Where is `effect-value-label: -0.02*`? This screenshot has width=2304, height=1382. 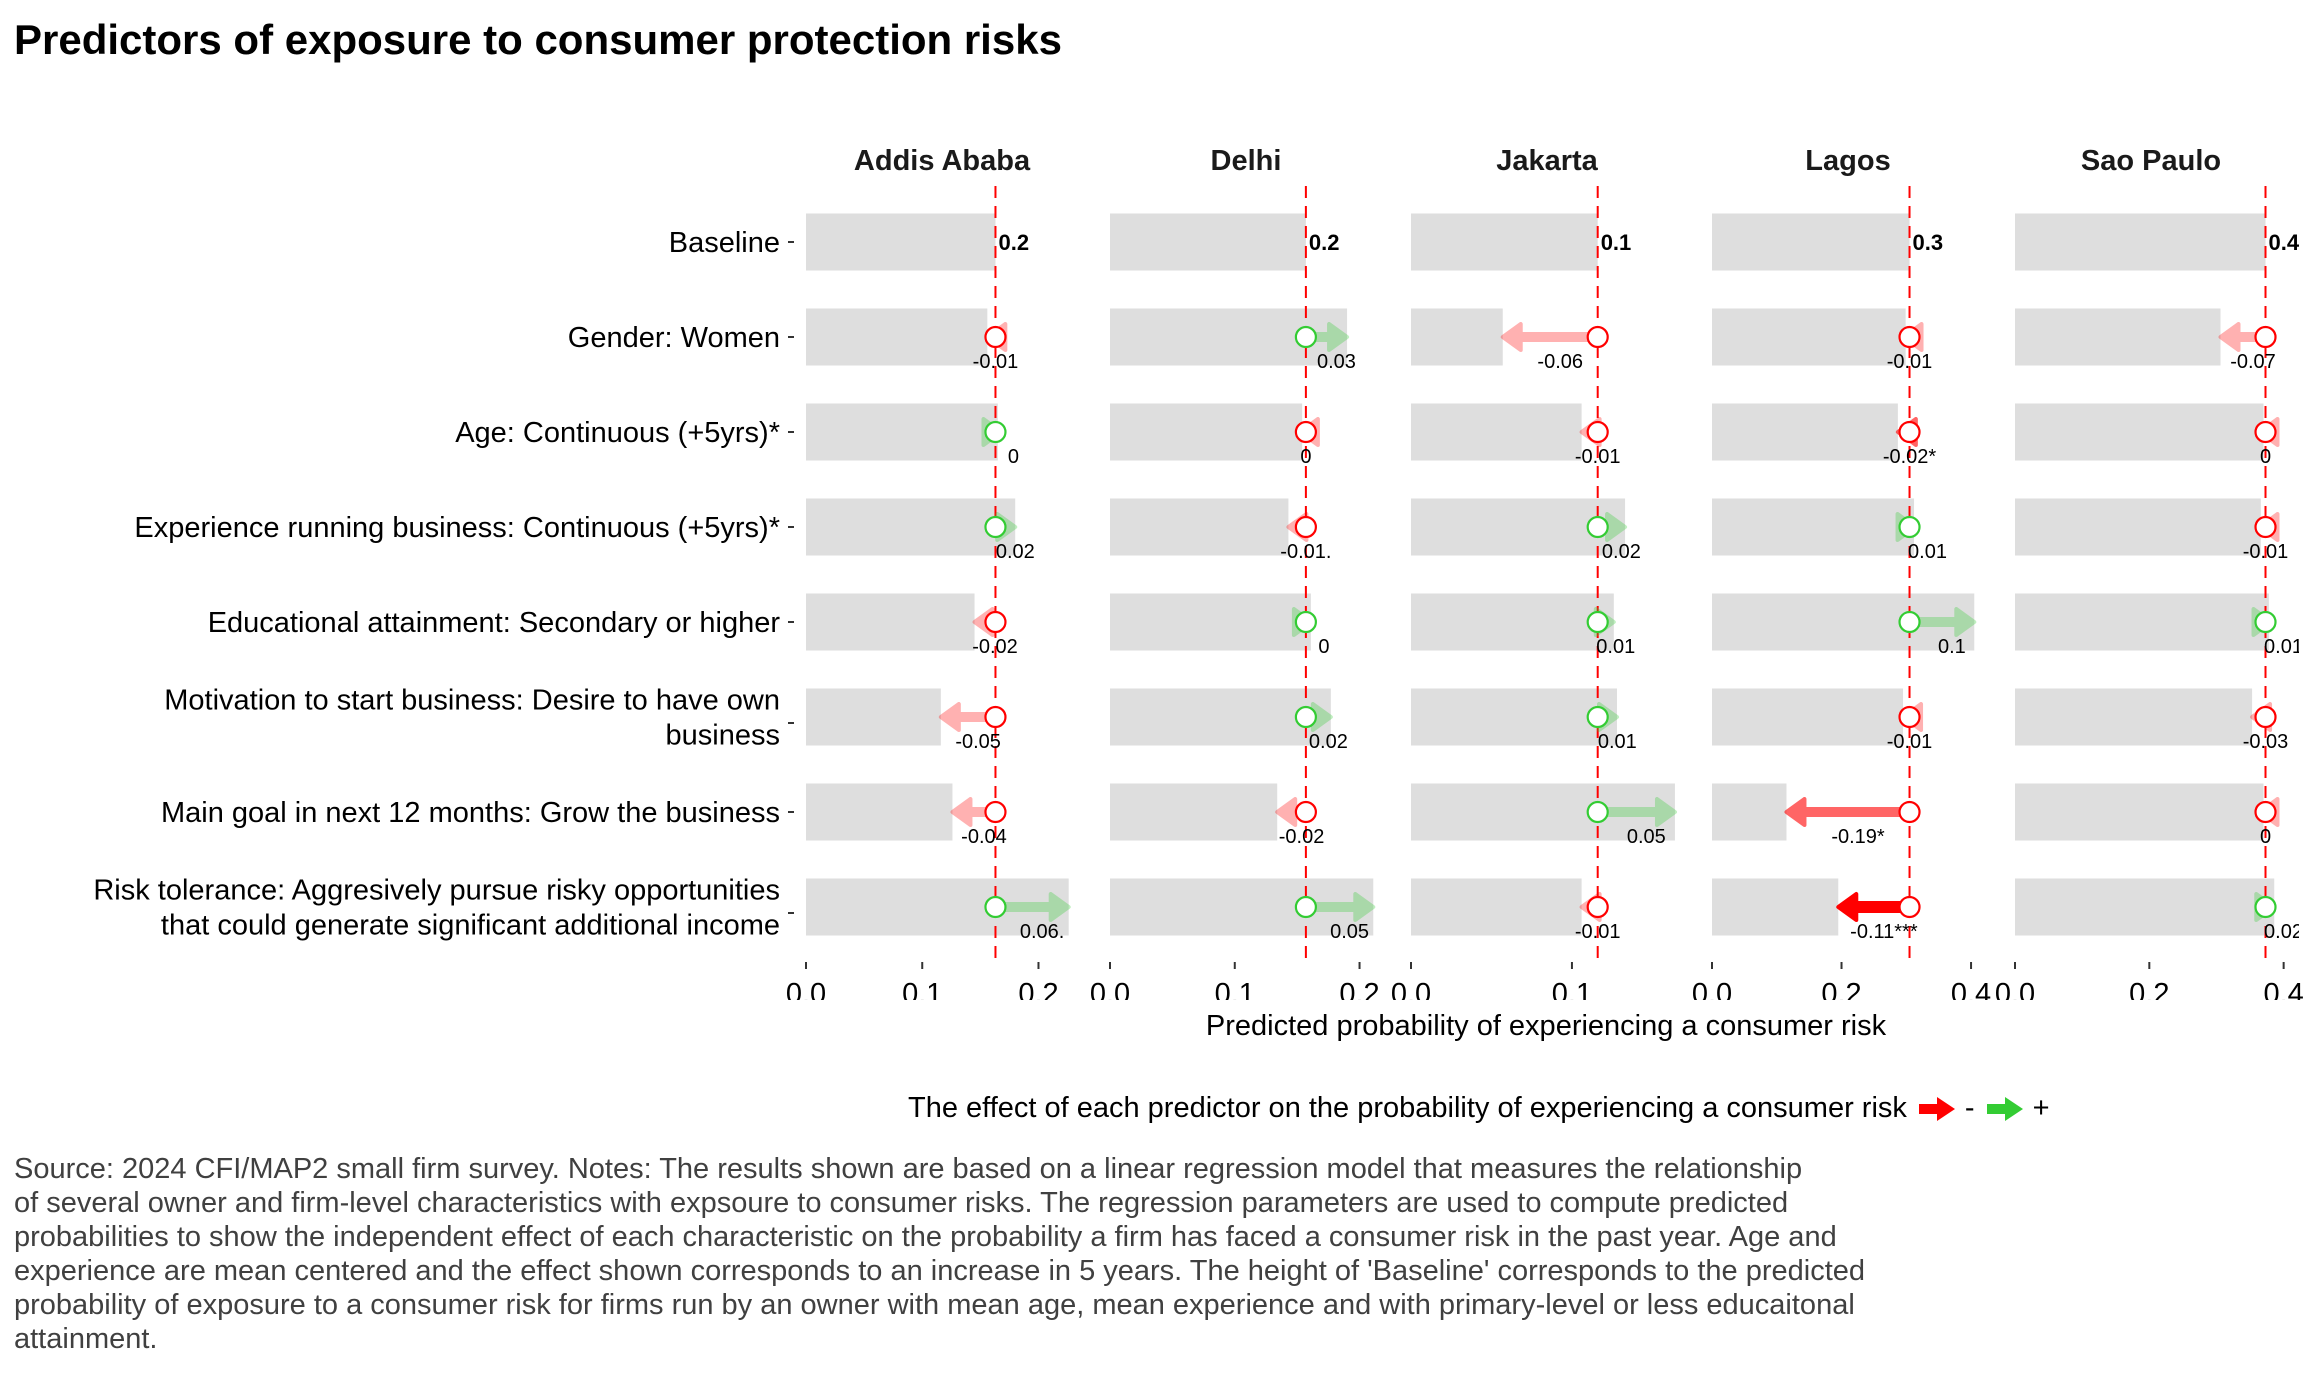 effect-value-label: -0.02* is located at coordinates (1910, 457).